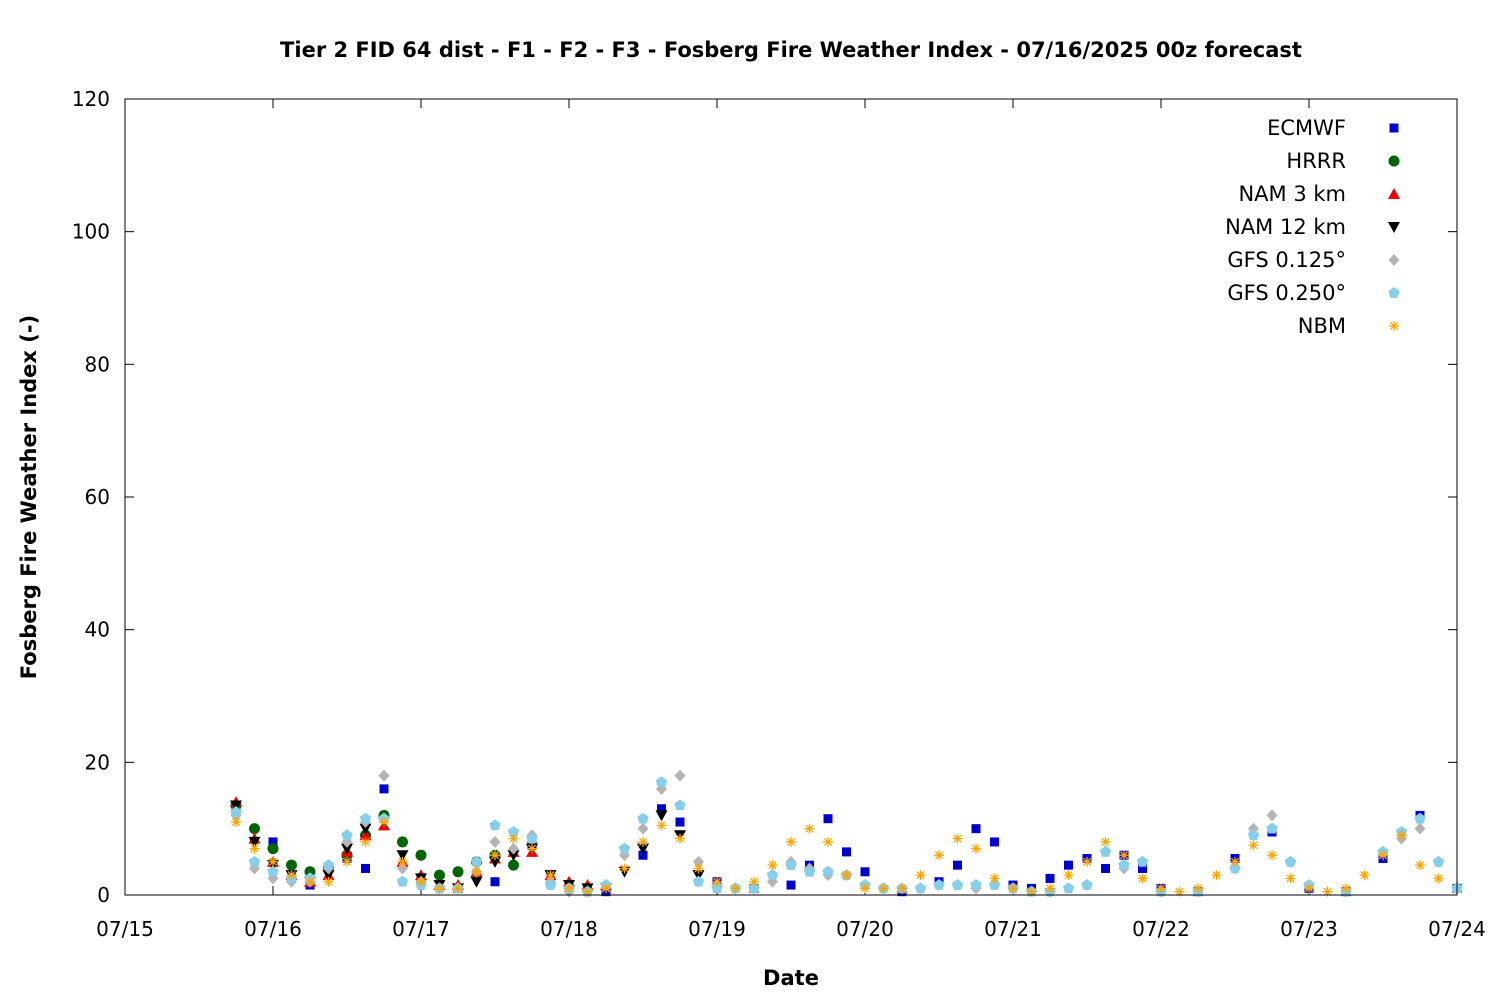 The height and width of the screenshot is (1000, 1500). Describe the element at coordinates (1286, 293) in the screenshot. I see `legend-label: GFS 0.250°` at that location.